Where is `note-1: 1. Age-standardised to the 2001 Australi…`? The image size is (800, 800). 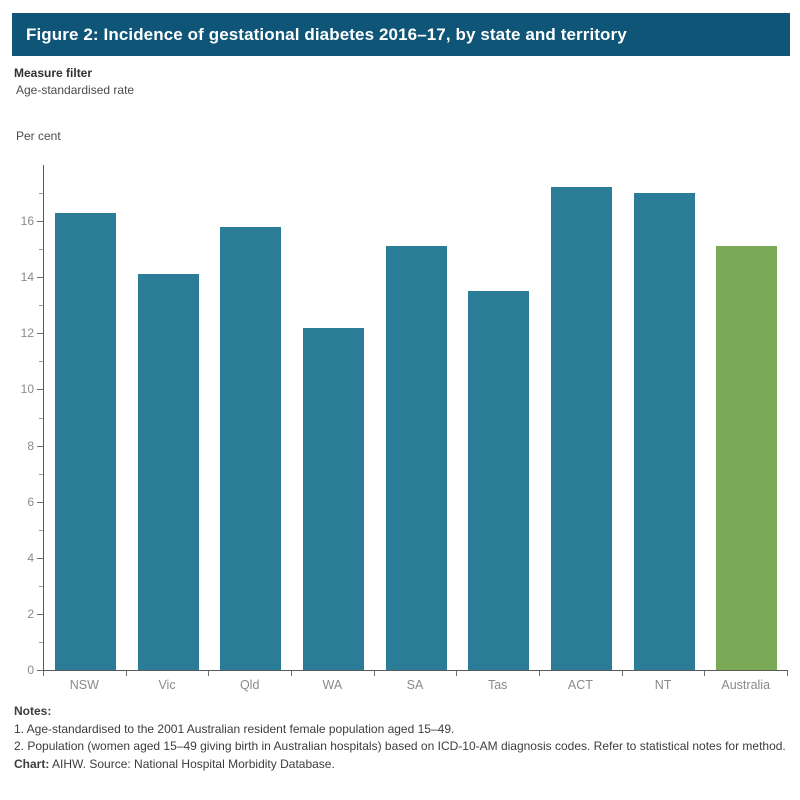
note-1: 1. Age-standardised to the 2001 Australi… is located at coordinates (234, 728).